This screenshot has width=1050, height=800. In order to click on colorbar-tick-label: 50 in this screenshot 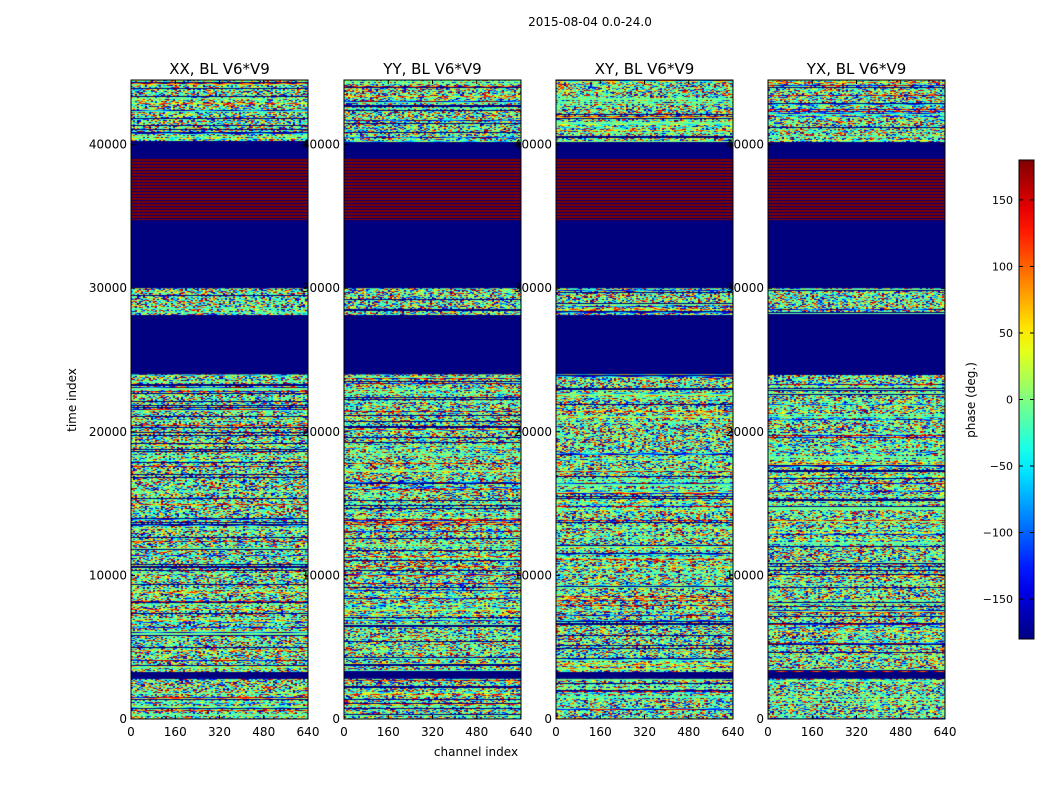, I will do `click(1006, 333)`.